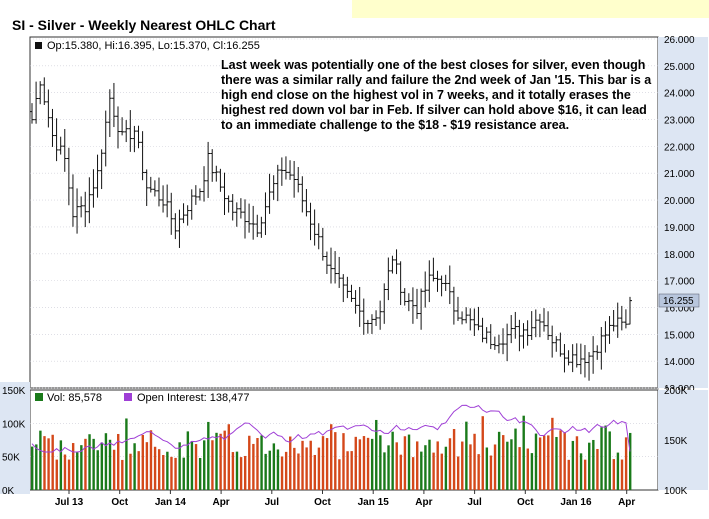 The width and height of the screenshot is (709, 519). What do you see at coordinates (69, 502) in the screenshot?
I see `x-tick-label: Jul 13` at bounding box center [69, 502].